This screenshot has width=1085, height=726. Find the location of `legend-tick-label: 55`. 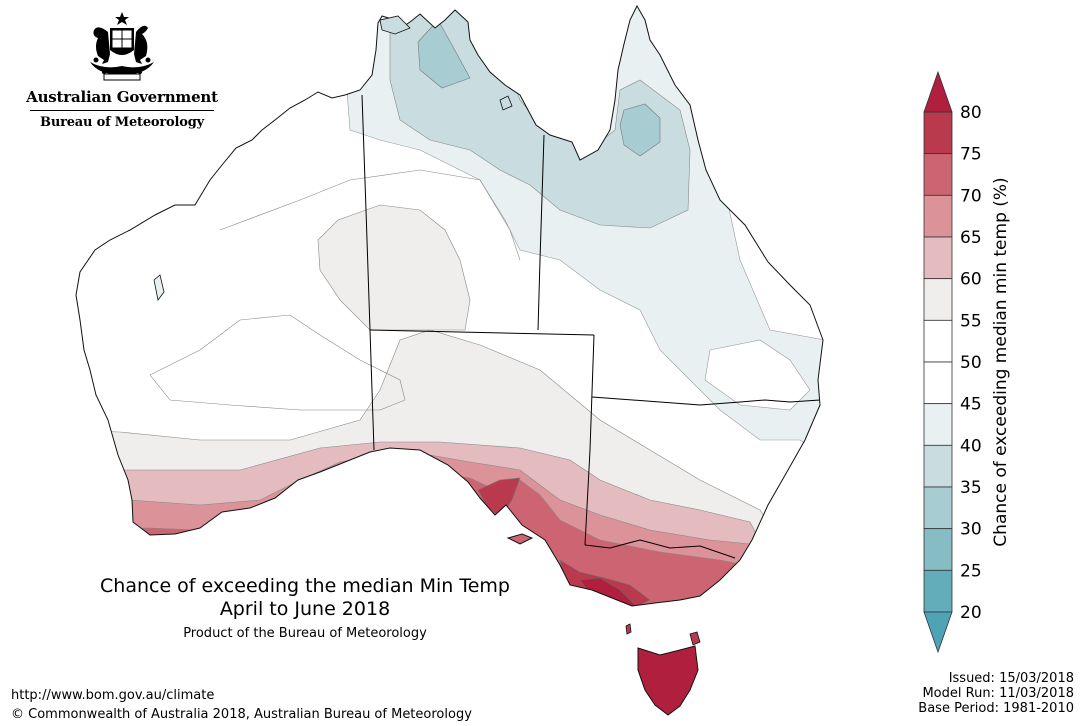

legend-tick-label: 55 is located at coordinates (971, 321).